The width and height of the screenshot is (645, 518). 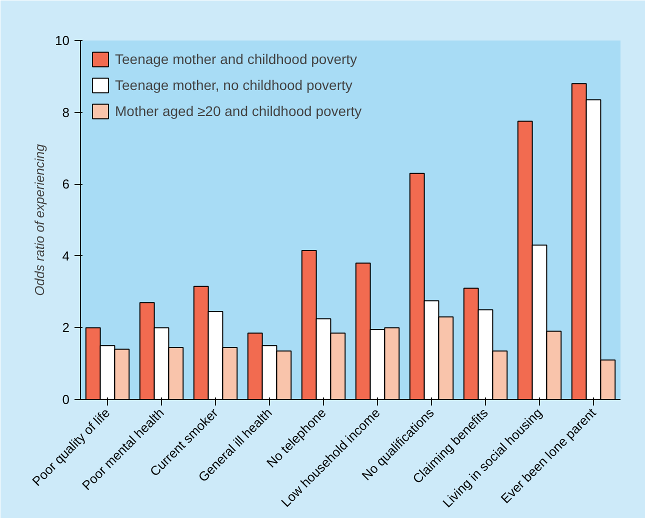 What do you see at coordinates (66, 328) in the screenshot?
I see `y-tick-label: 2` at bounding box center [66, 328].